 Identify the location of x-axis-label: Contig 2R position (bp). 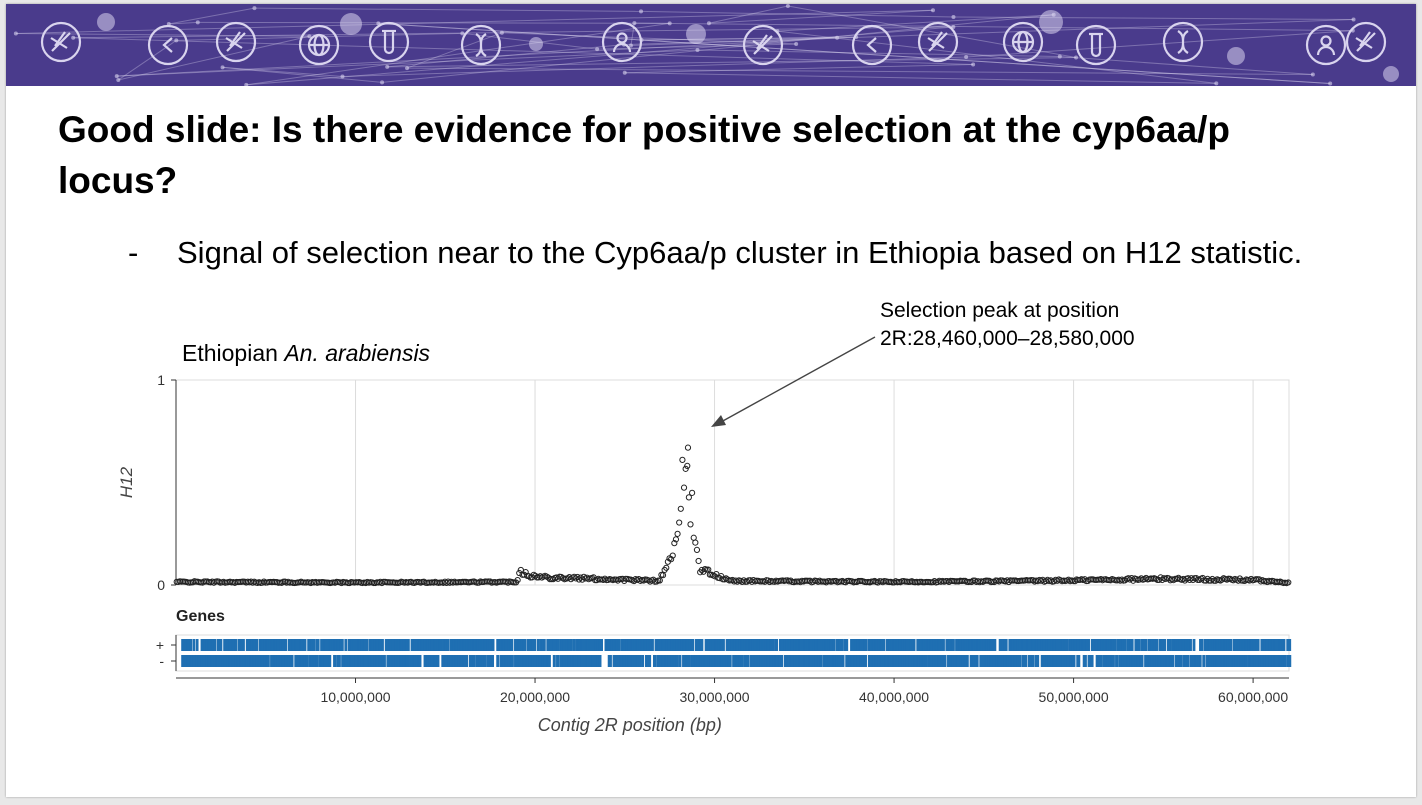
(630, 725).